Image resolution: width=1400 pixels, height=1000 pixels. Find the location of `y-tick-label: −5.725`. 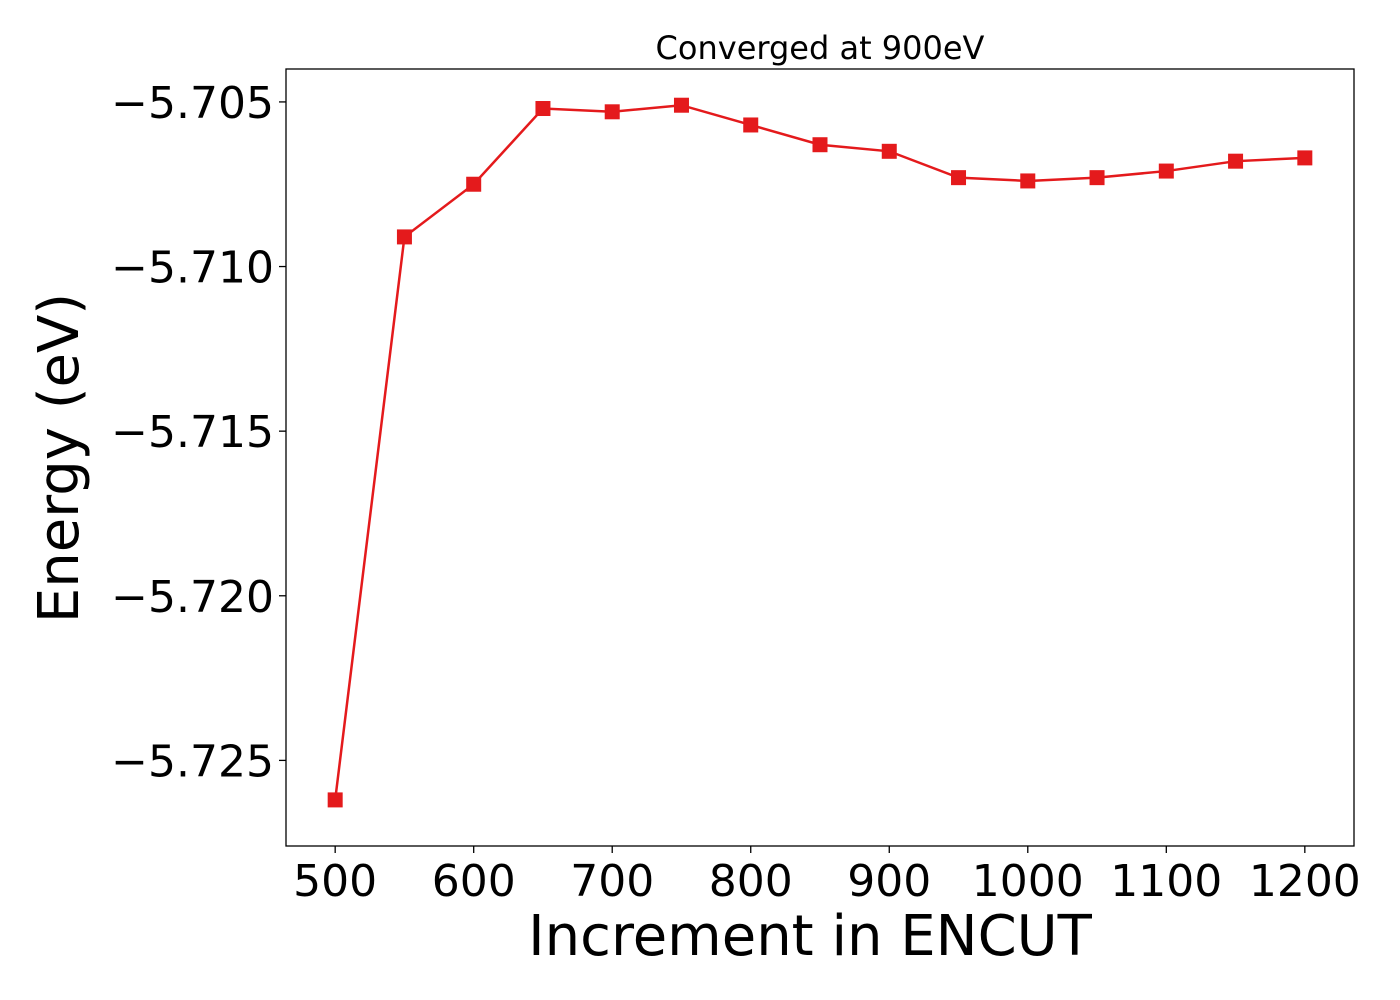

y-tick-label: −5.725 is located at coordinates (192, 761).